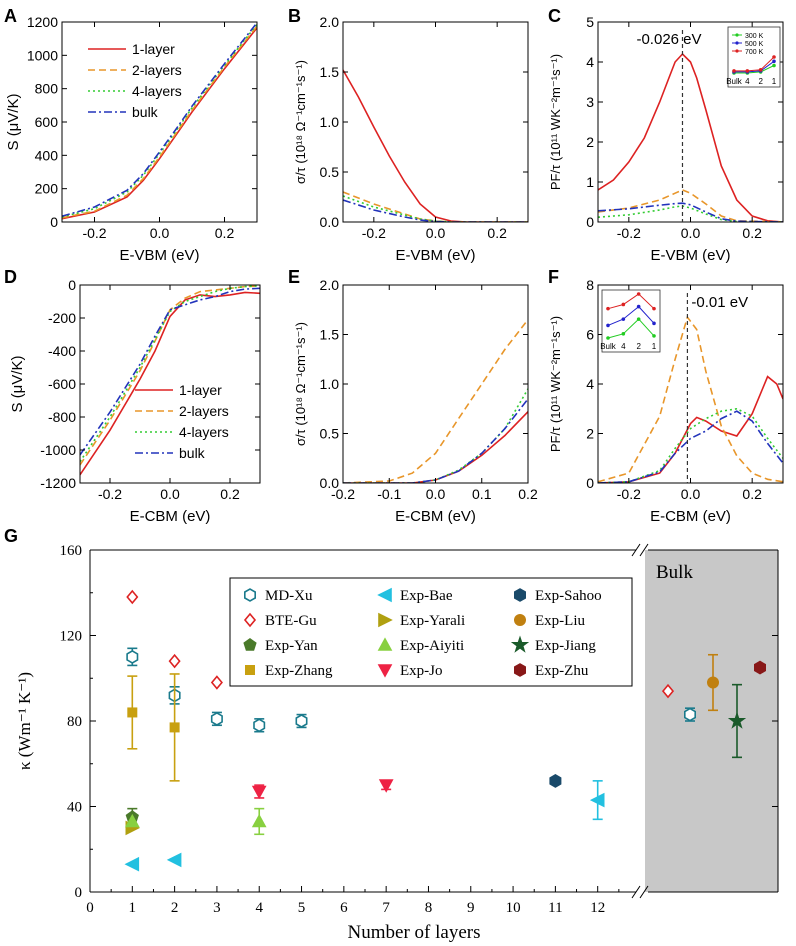 The image size is (796, 946). Describe the element at coordinates (568, 596) in the screenshot. I see `legend-label-Exp-Sahoo: Exp-Sahoo` at that location.